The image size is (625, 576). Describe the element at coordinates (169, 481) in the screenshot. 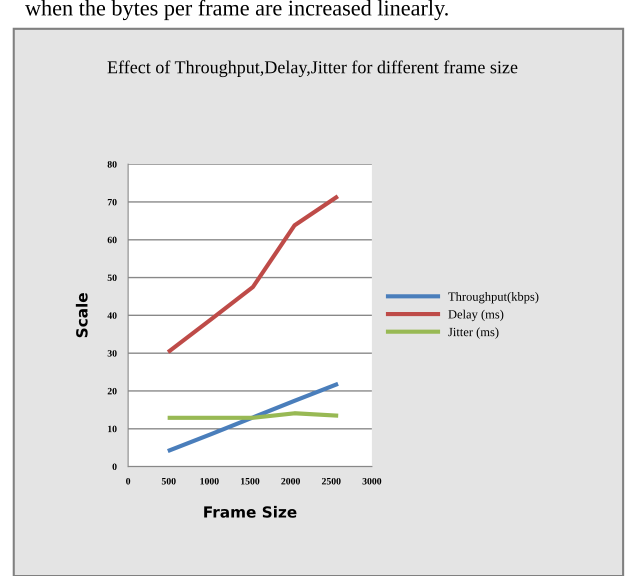

I see `x-tick-label: 500` at that location.